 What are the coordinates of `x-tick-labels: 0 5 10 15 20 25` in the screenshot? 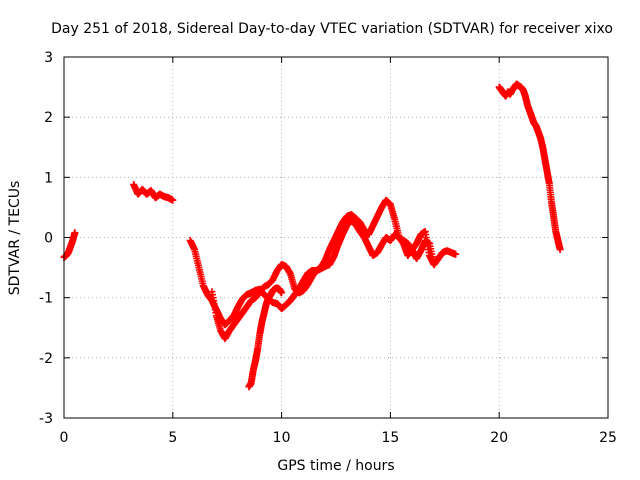 It's located at (338, 438).